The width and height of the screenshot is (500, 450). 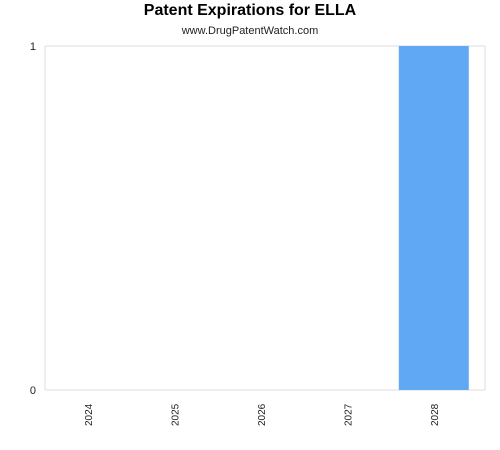 I want to click on y-tick-label: 1, so click(x=33, y=47).